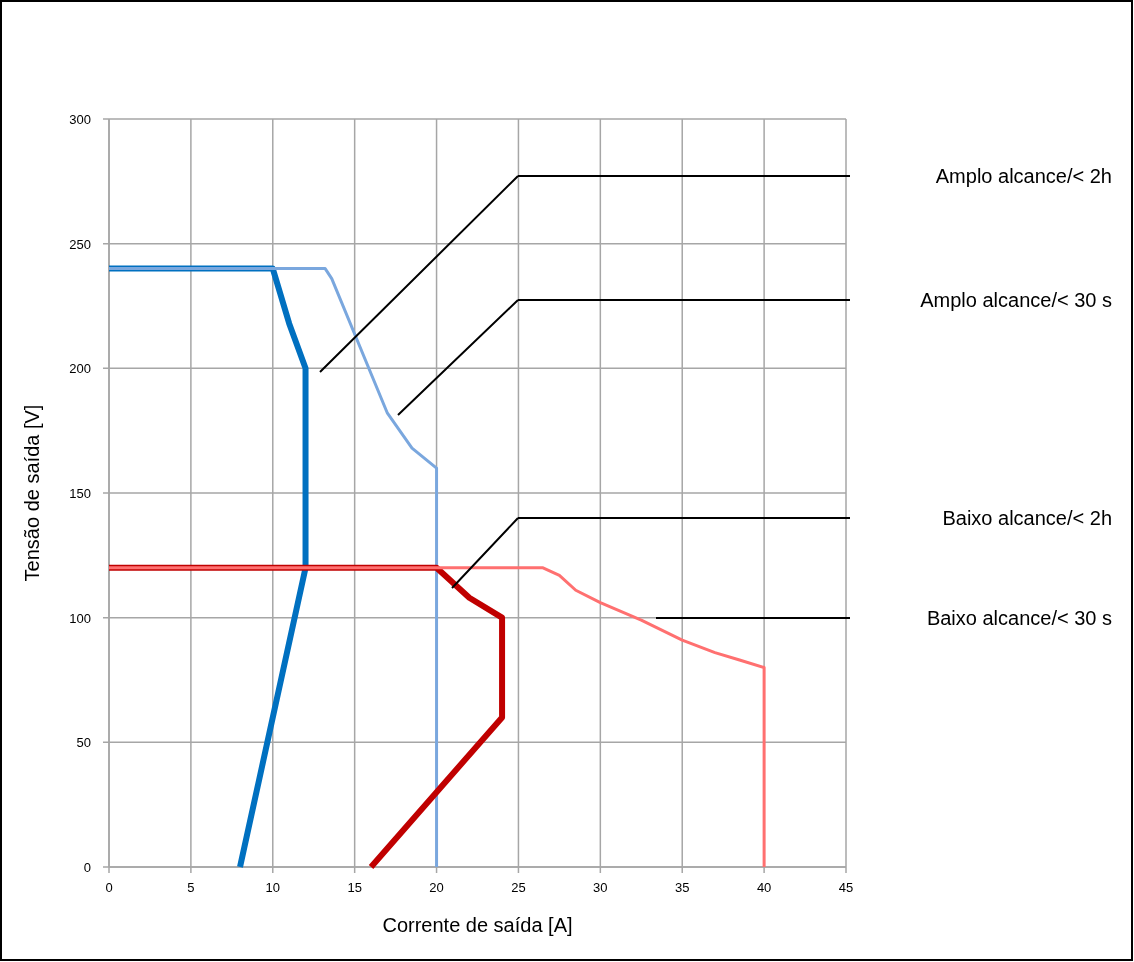 This screenshot has height=962, width=1134. I want to click on text: Baixo alcance/< 30 s, so click(1019, 618).